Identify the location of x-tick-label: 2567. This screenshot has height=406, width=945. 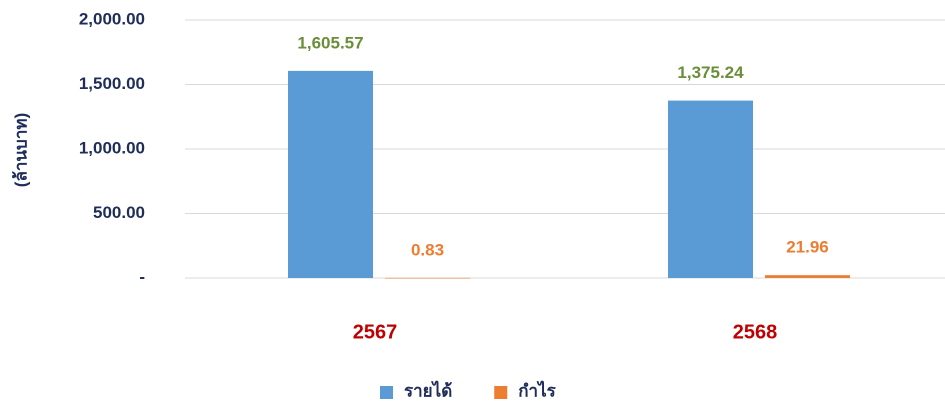
(375, 332).